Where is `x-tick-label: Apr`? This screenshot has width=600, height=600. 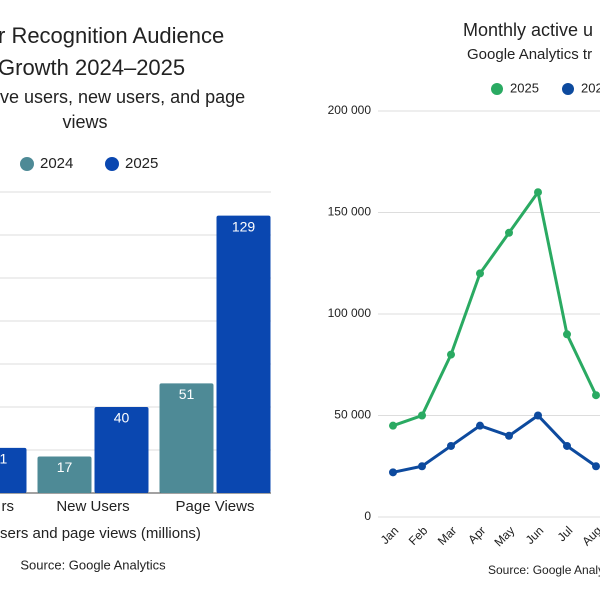 x-tick-label: Apr is located at coordinates (476, 534).